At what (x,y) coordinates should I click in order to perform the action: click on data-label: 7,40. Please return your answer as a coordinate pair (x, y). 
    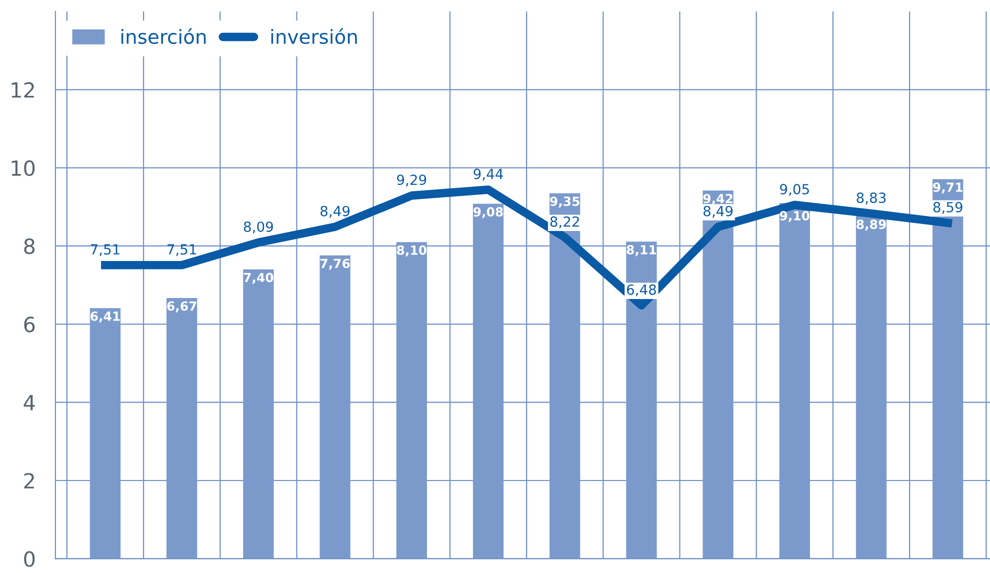
    Looking at the image, I should click on (259, 278).